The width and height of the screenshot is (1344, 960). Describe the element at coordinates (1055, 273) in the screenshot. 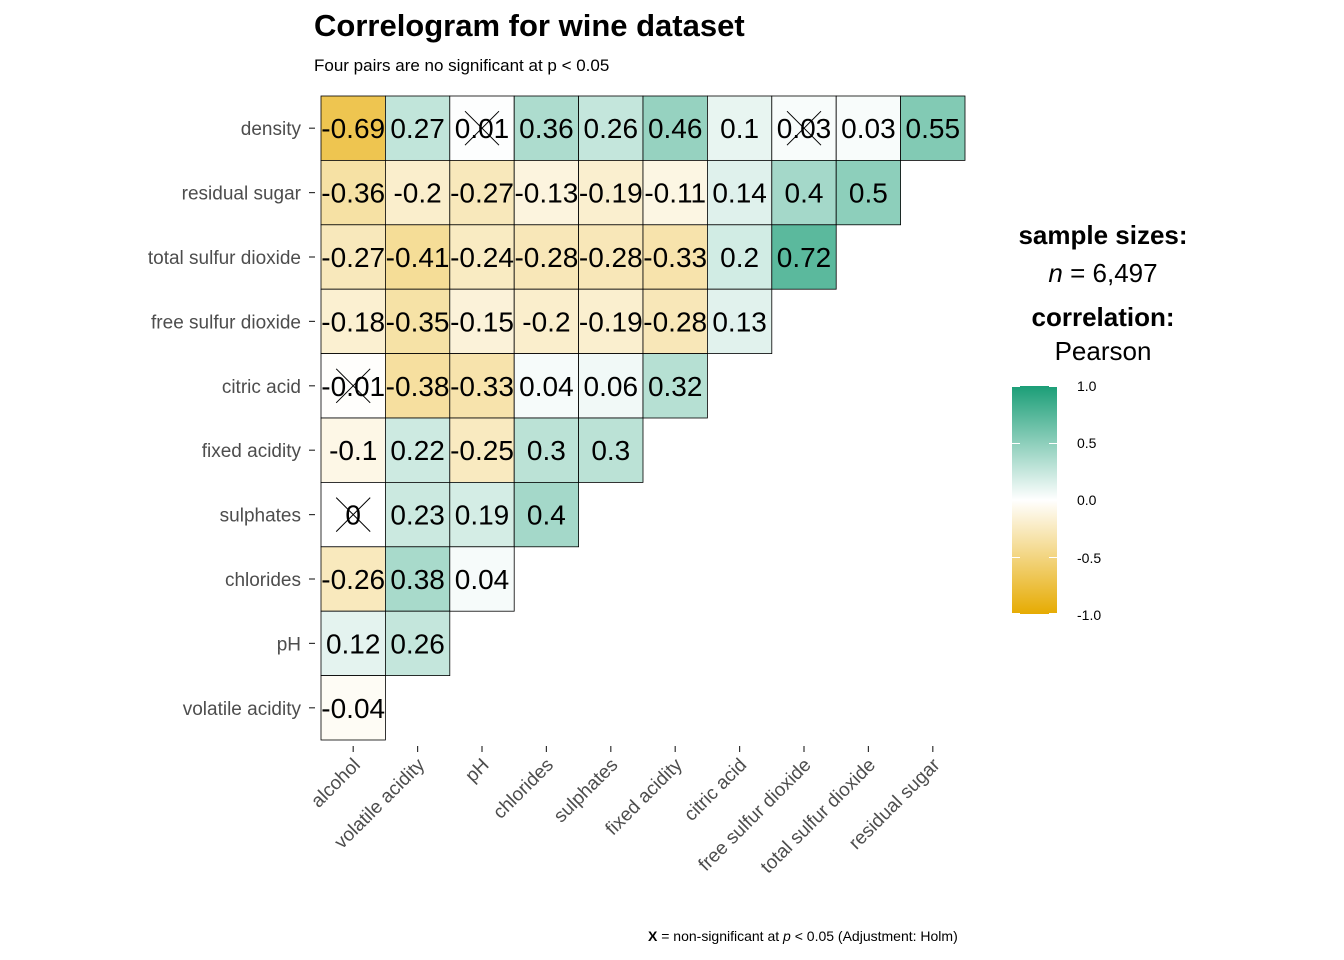

I see `legend-n-symbol: n` at that location.